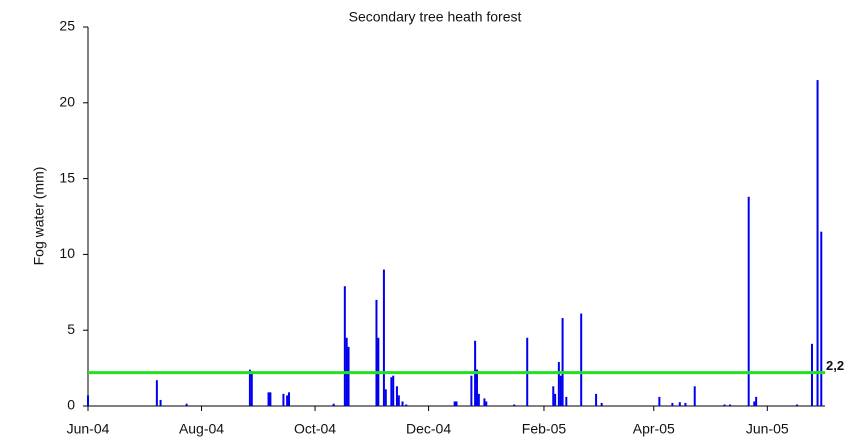 The image size is (851, 441). Describe the element at coordinates (315, 429) in the screenshot. I see `x-tick-label: Oct-04` at that location.